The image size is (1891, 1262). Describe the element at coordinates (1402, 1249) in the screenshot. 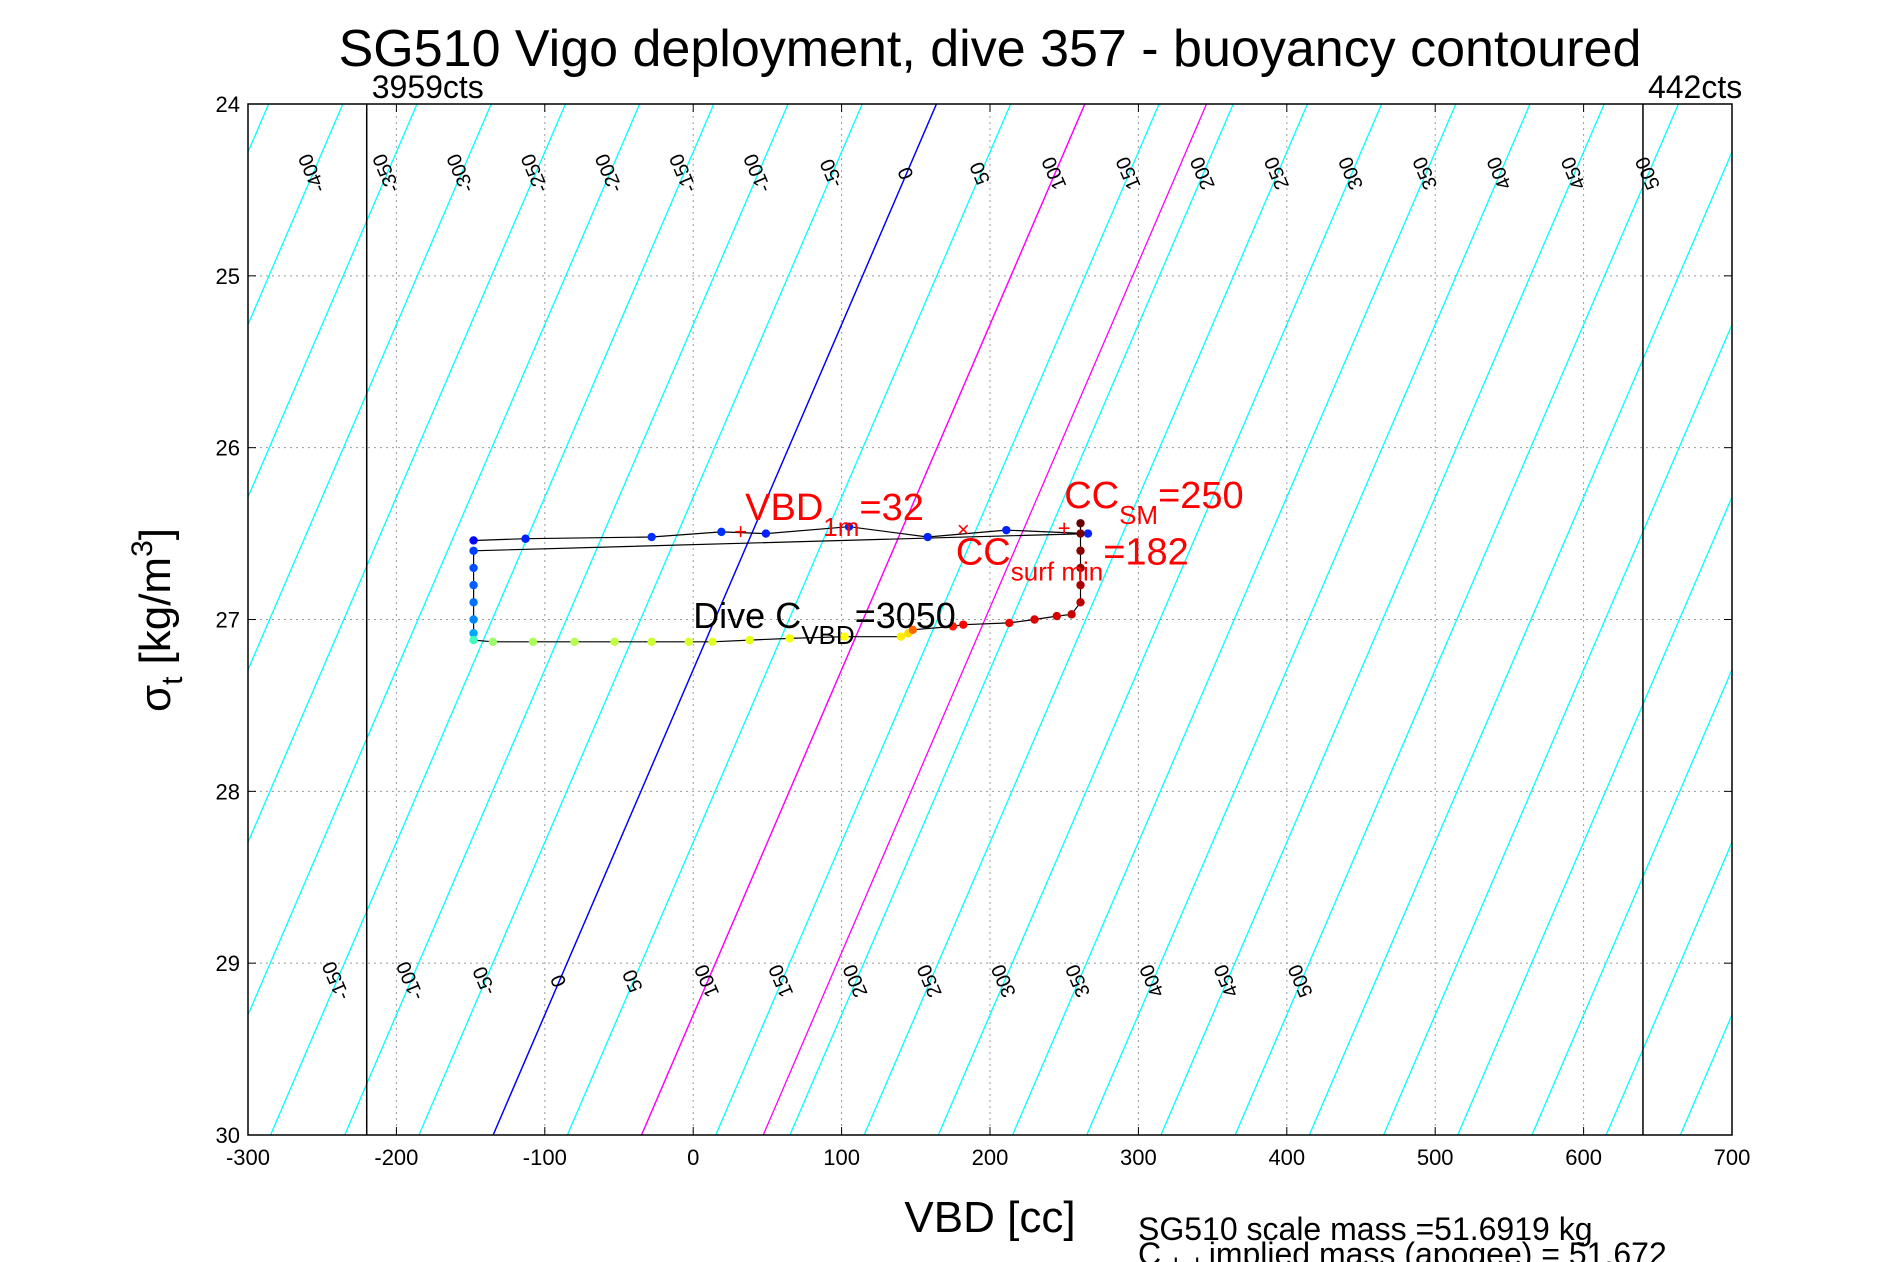

I see `footer-implied-mass: Cvbd implied mass (apogee) = 51.672` at that location.